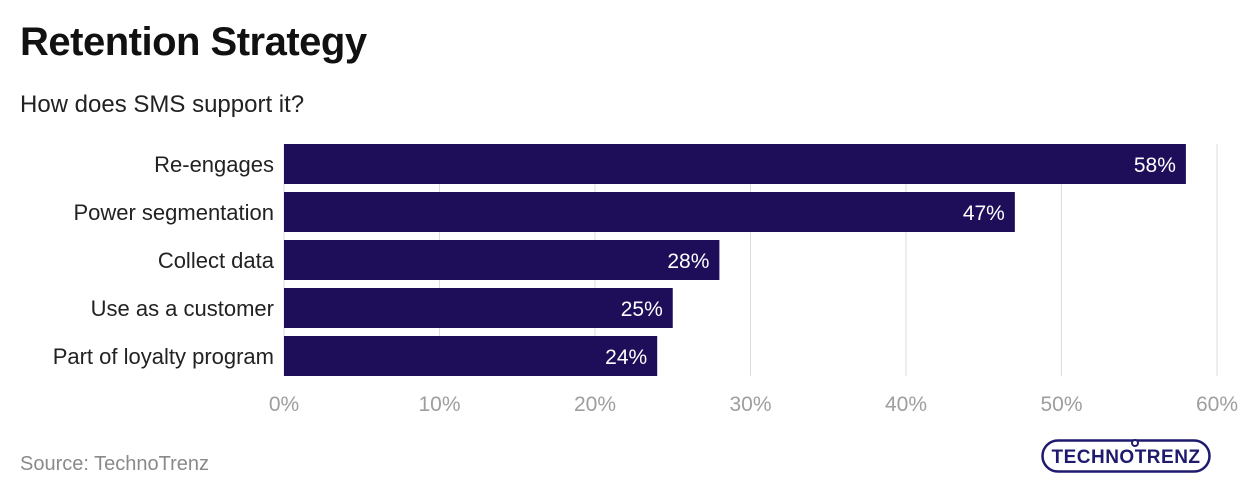 This screenshot has height=498, width=1240. What do you see at coordinates (114, 464) in the screenshot?
I see `source-note: Source: TechnoTrenz` at bounding box center [114, 464].